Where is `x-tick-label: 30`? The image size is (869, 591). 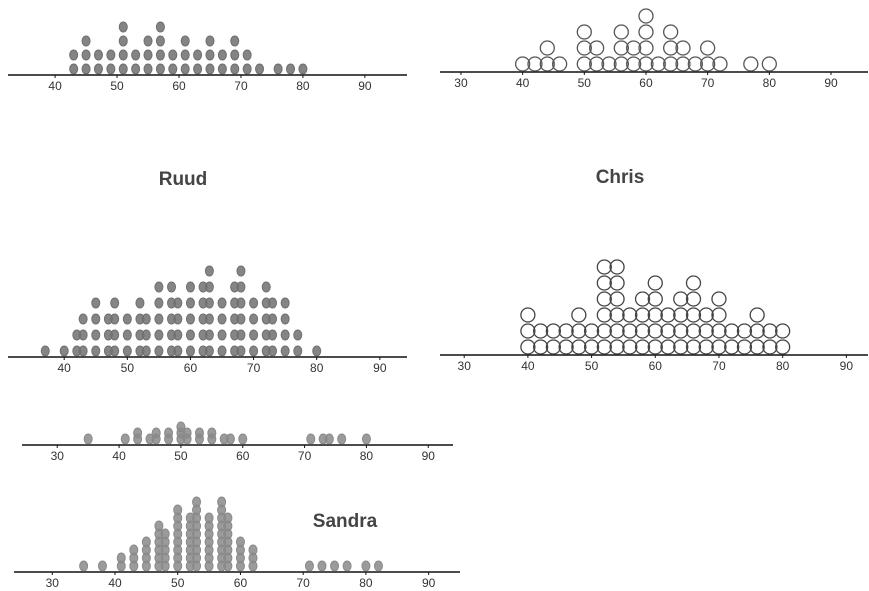
x-tick-label: 30 is located at coordinates (461, 83).